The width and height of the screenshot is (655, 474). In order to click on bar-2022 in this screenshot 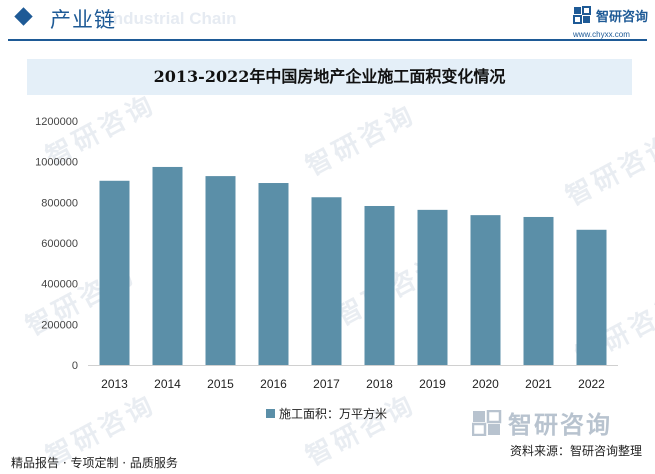, I will do `click(591, 297)`.